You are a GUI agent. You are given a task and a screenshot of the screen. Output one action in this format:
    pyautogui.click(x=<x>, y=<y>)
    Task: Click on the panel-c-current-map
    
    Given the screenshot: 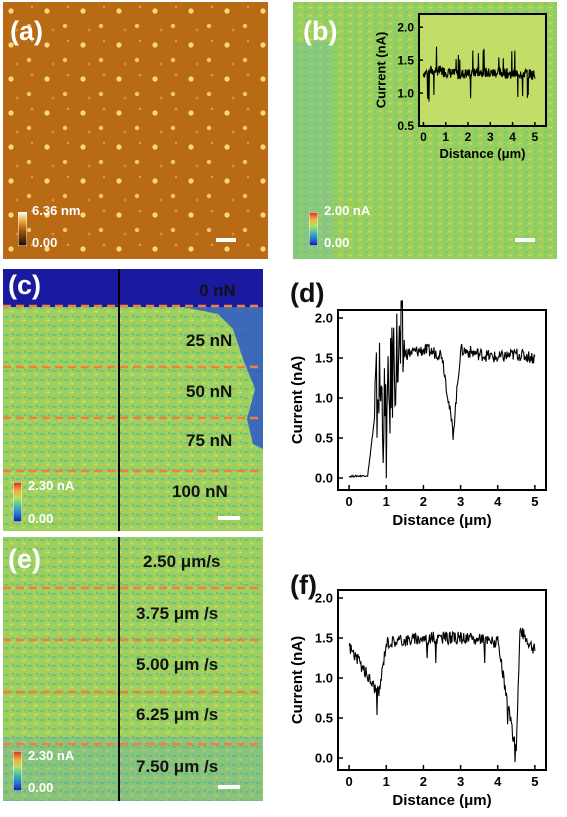 What is the action you would take?
    pyautogui.click(x=133, y=400)
    